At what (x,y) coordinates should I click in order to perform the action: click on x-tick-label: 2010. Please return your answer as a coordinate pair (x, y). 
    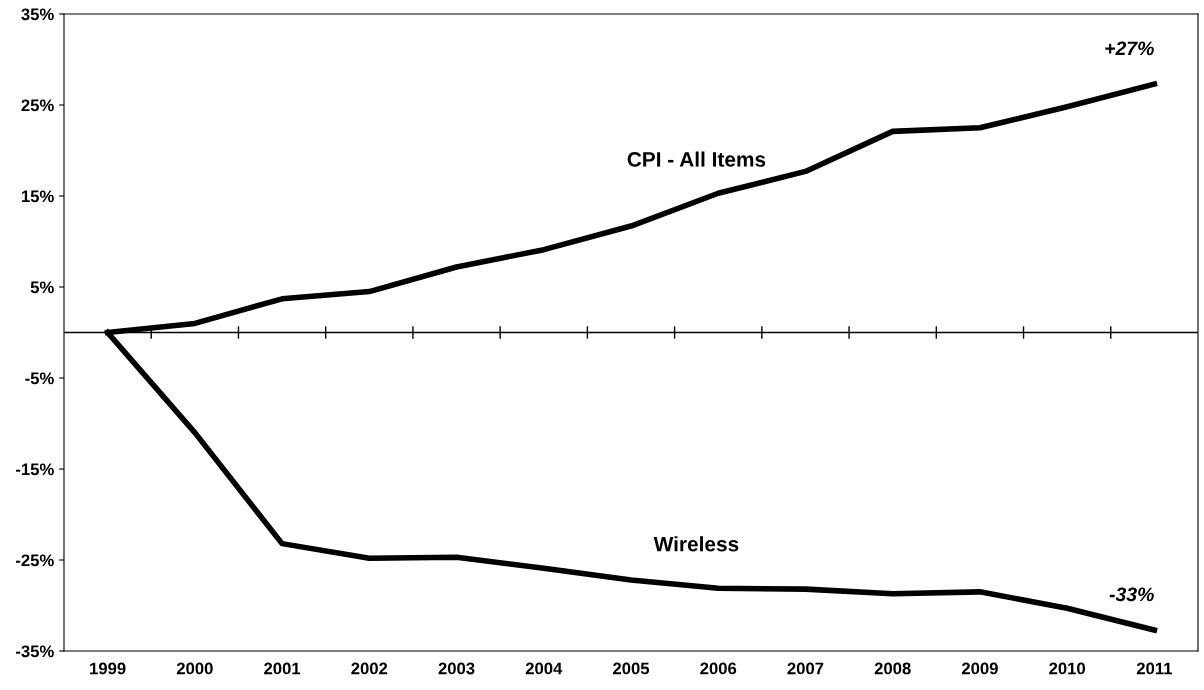
    Looking at the image, I should click on (1067, 668).